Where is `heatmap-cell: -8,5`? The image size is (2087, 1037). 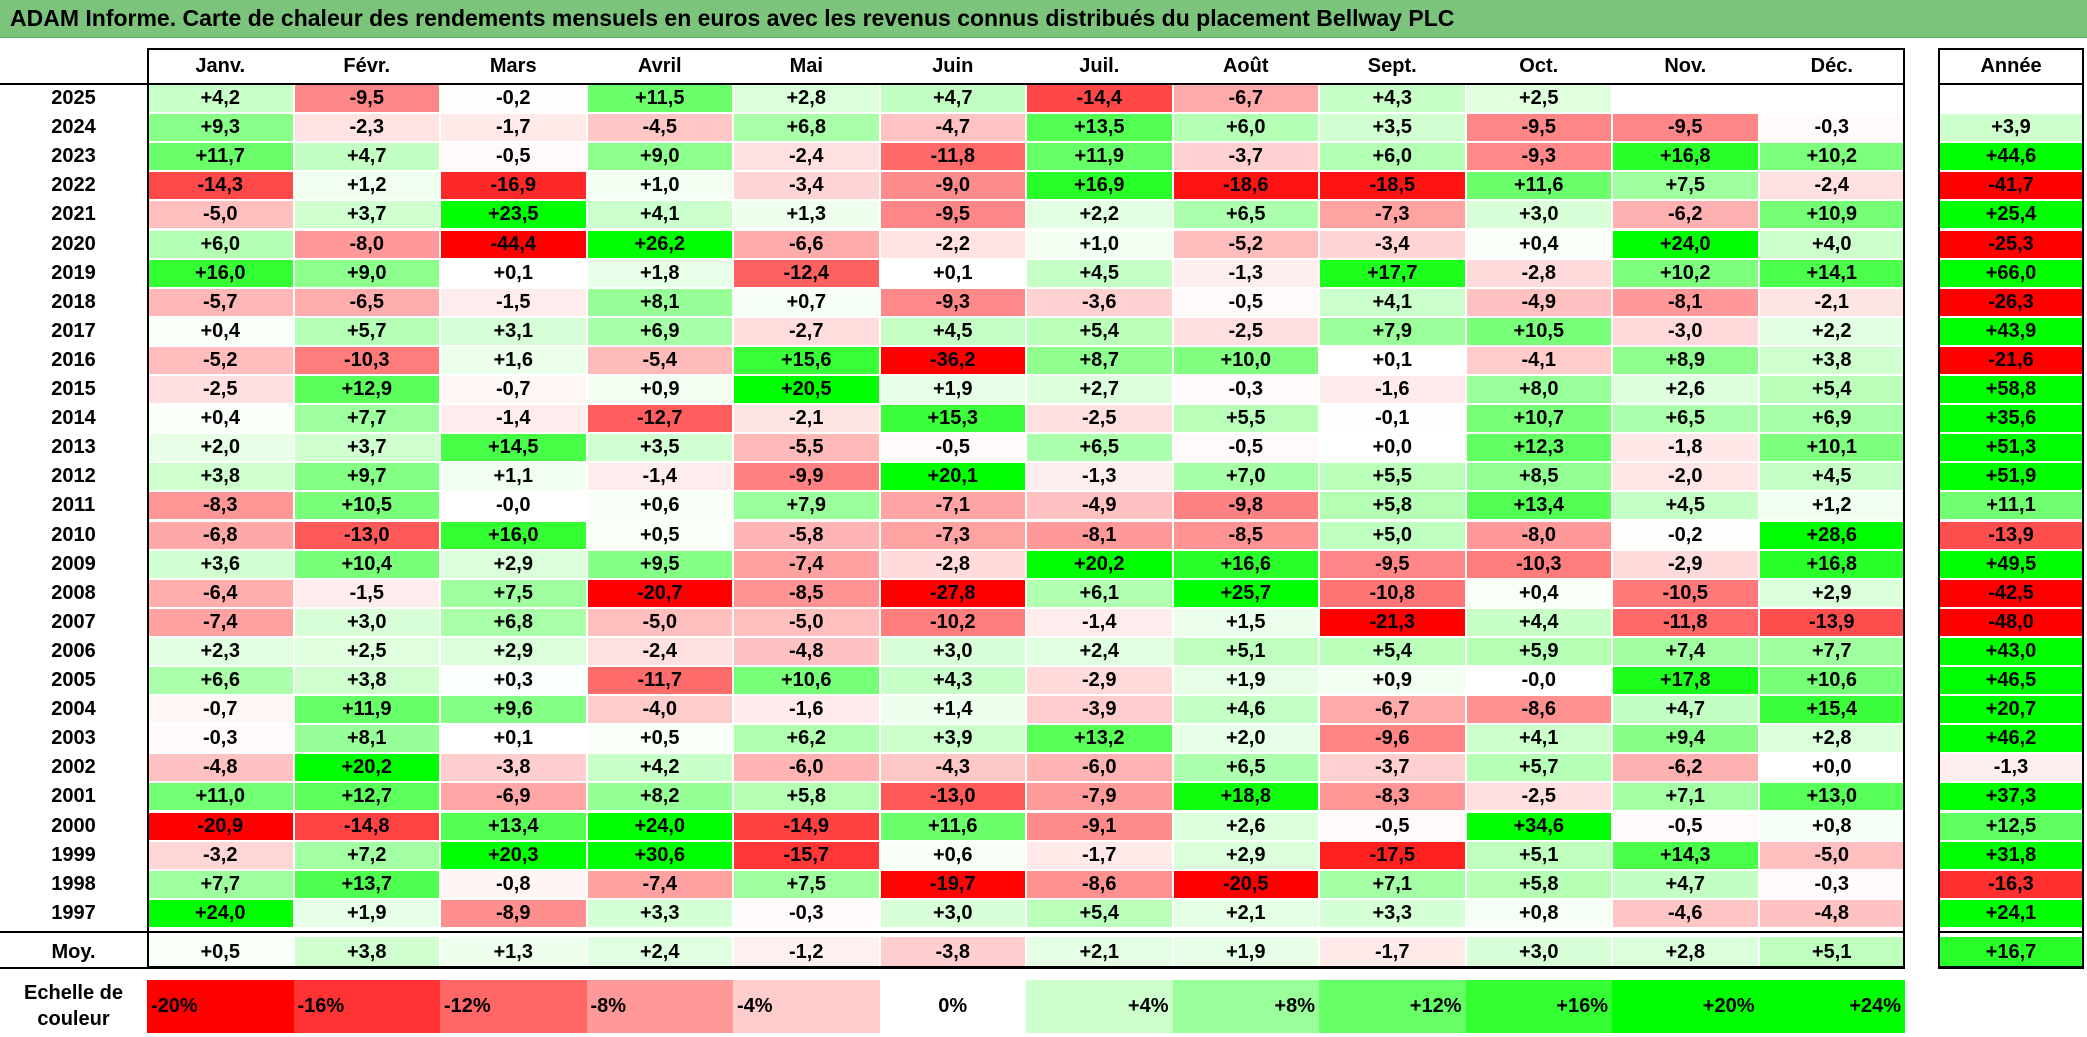 heatmap-cell: -8,5 is located at coordinates (1245, 535).